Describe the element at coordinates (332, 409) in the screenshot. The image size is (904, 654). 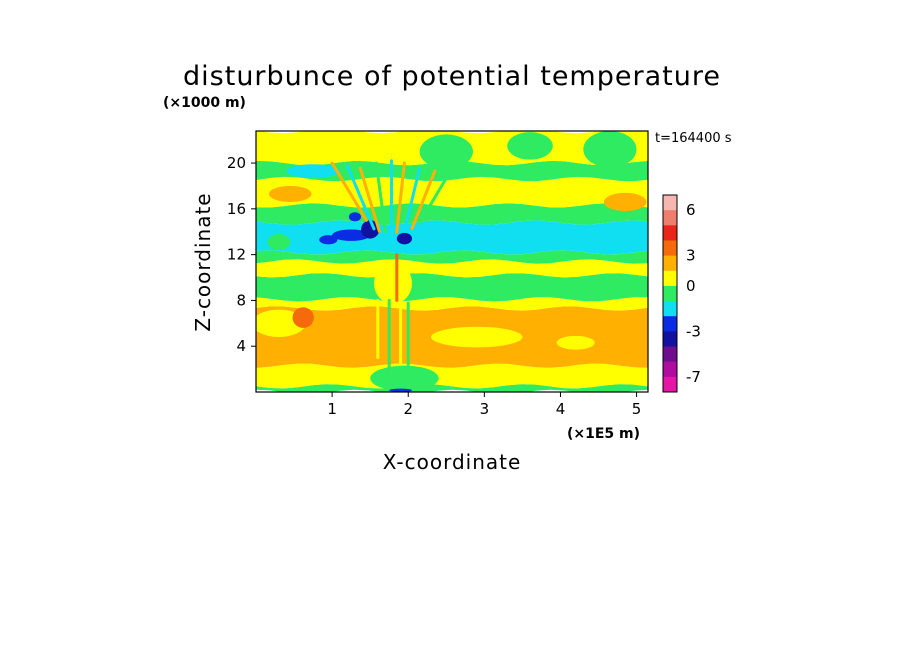
I see `x-tick-label: 1` at that location.